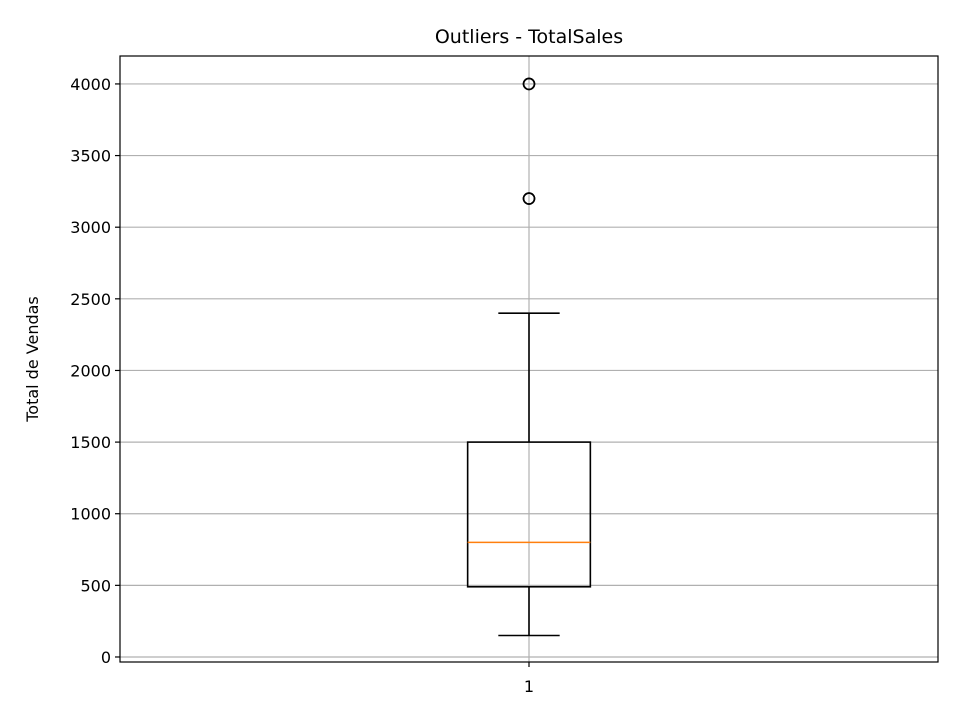  I want to click on box-layer, so click(529, 357).